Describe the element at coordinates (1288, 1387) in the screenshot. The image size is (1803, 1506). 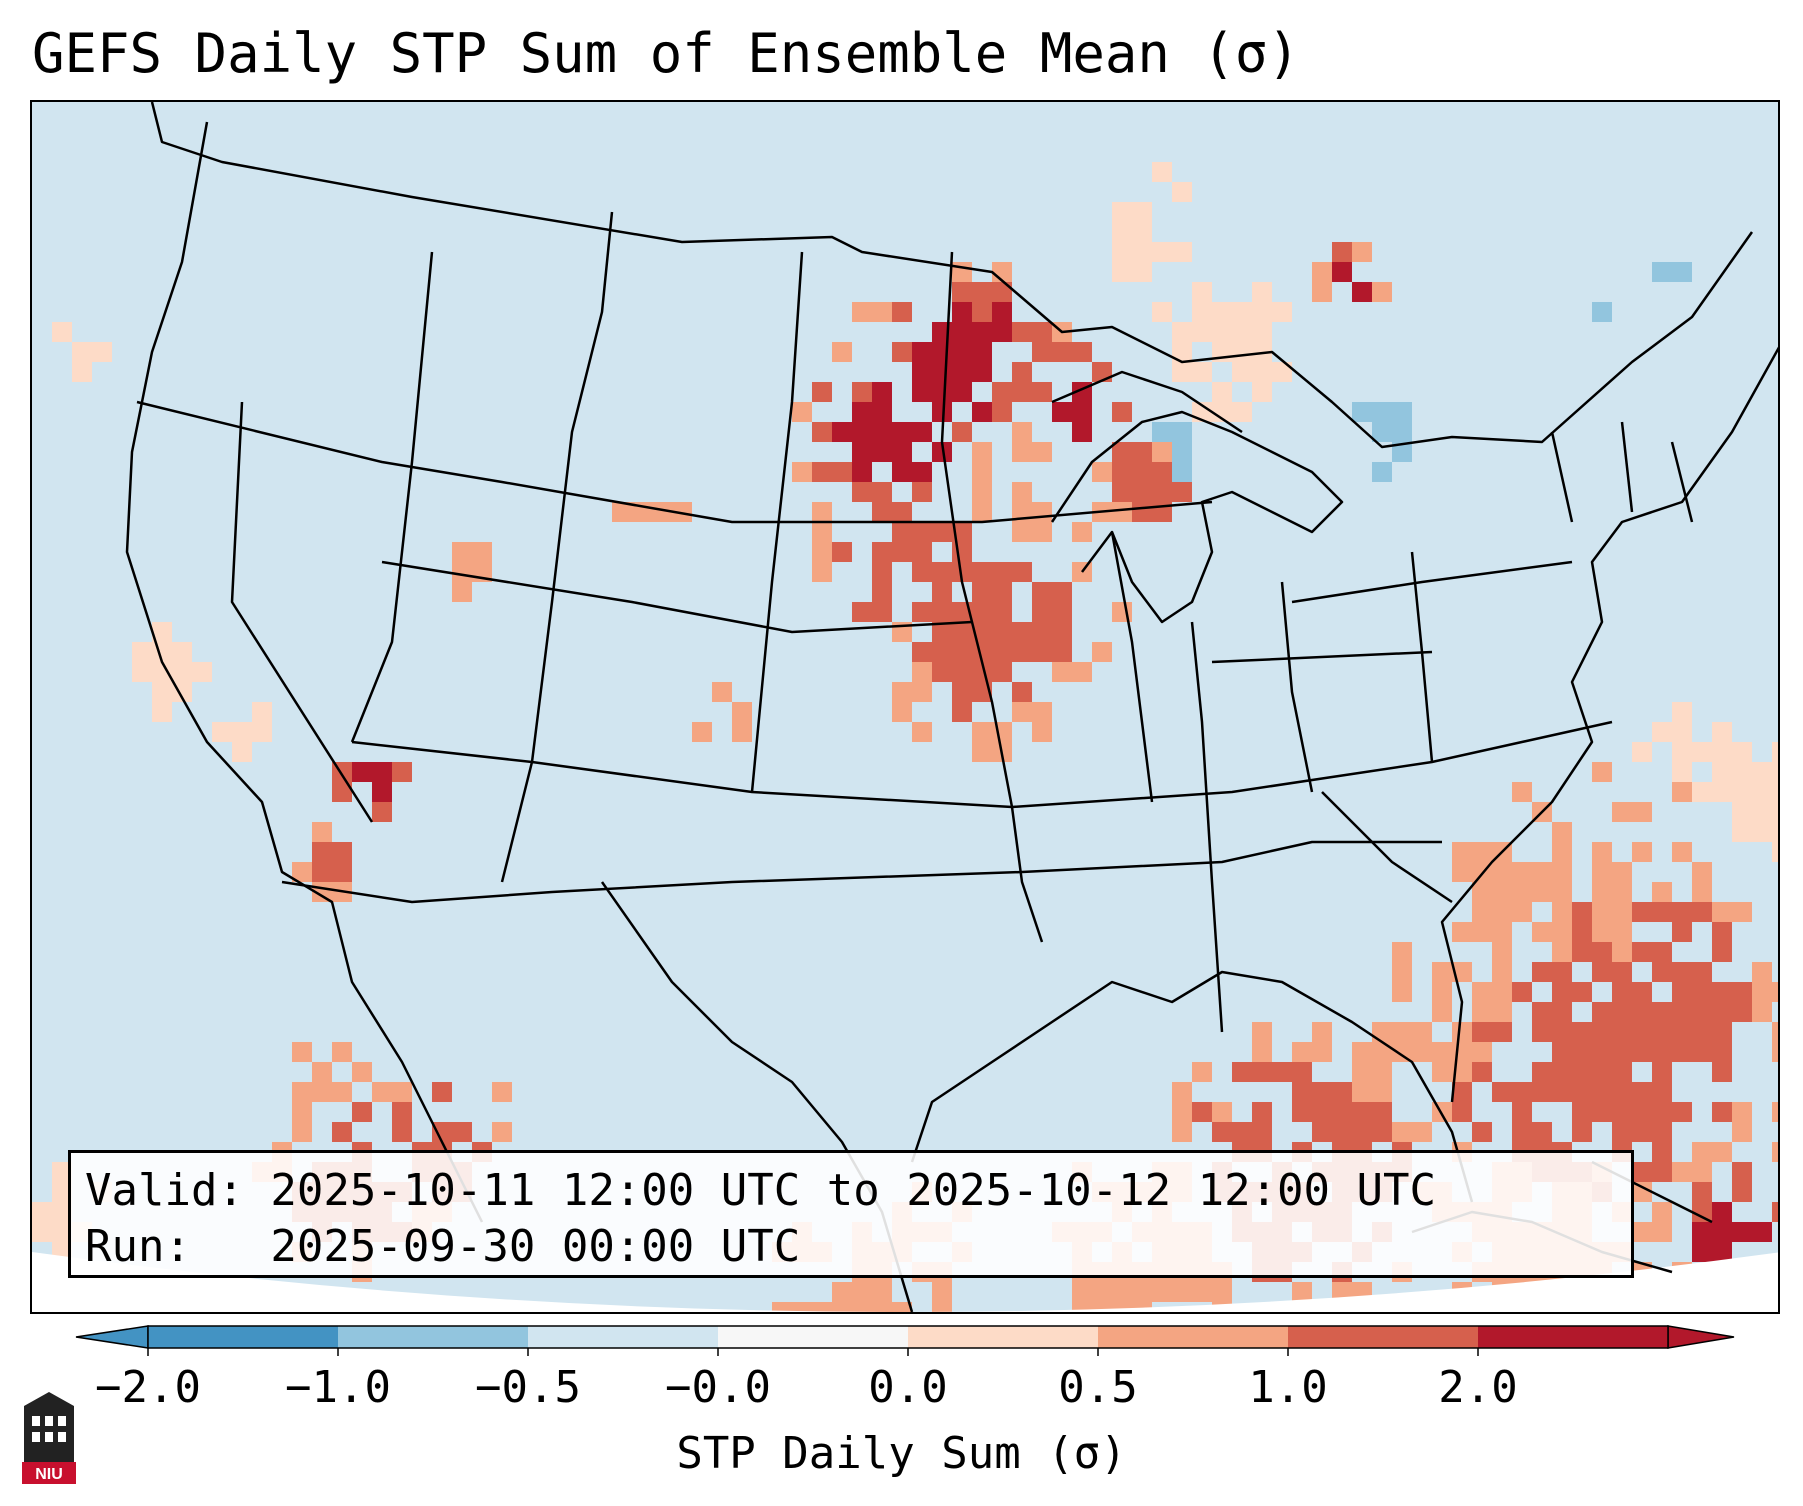
I see `colorbar-tick: 1.0` at that location.